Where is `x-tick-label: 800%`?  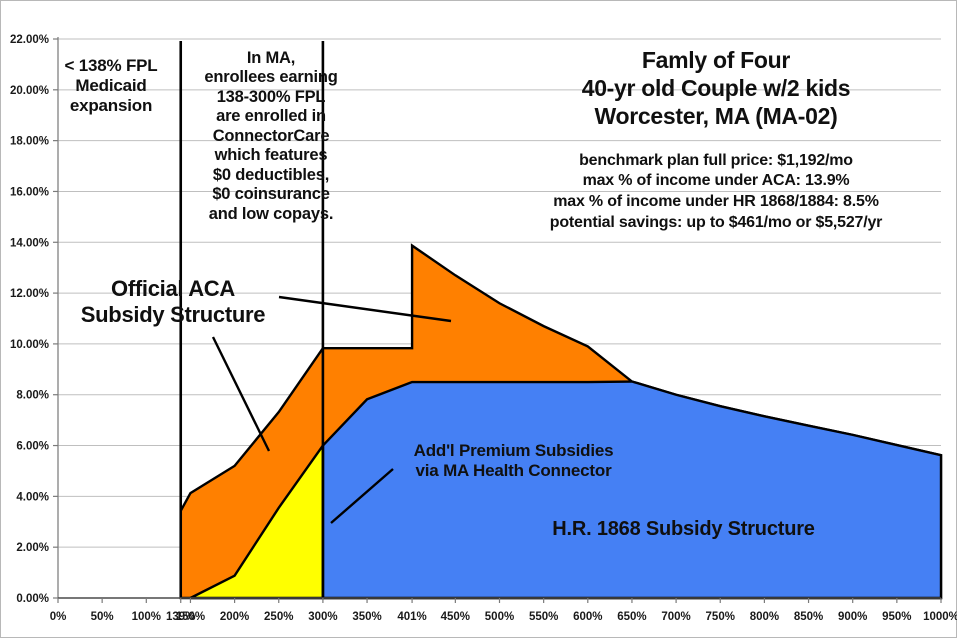 x-tick-label: 800% is located at coordinates (764, 617).